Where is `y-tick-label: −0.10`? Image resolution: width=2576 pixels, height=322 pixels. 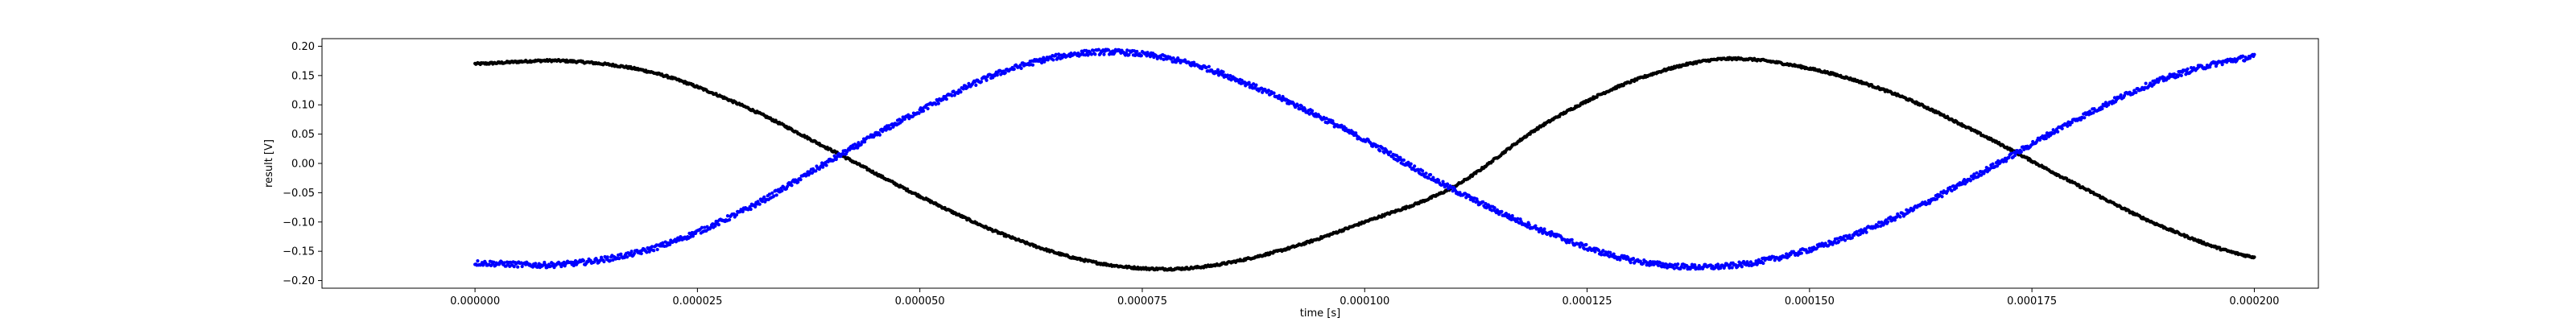
y-tick-label: −0.10 is located at coordinates (299, 223).